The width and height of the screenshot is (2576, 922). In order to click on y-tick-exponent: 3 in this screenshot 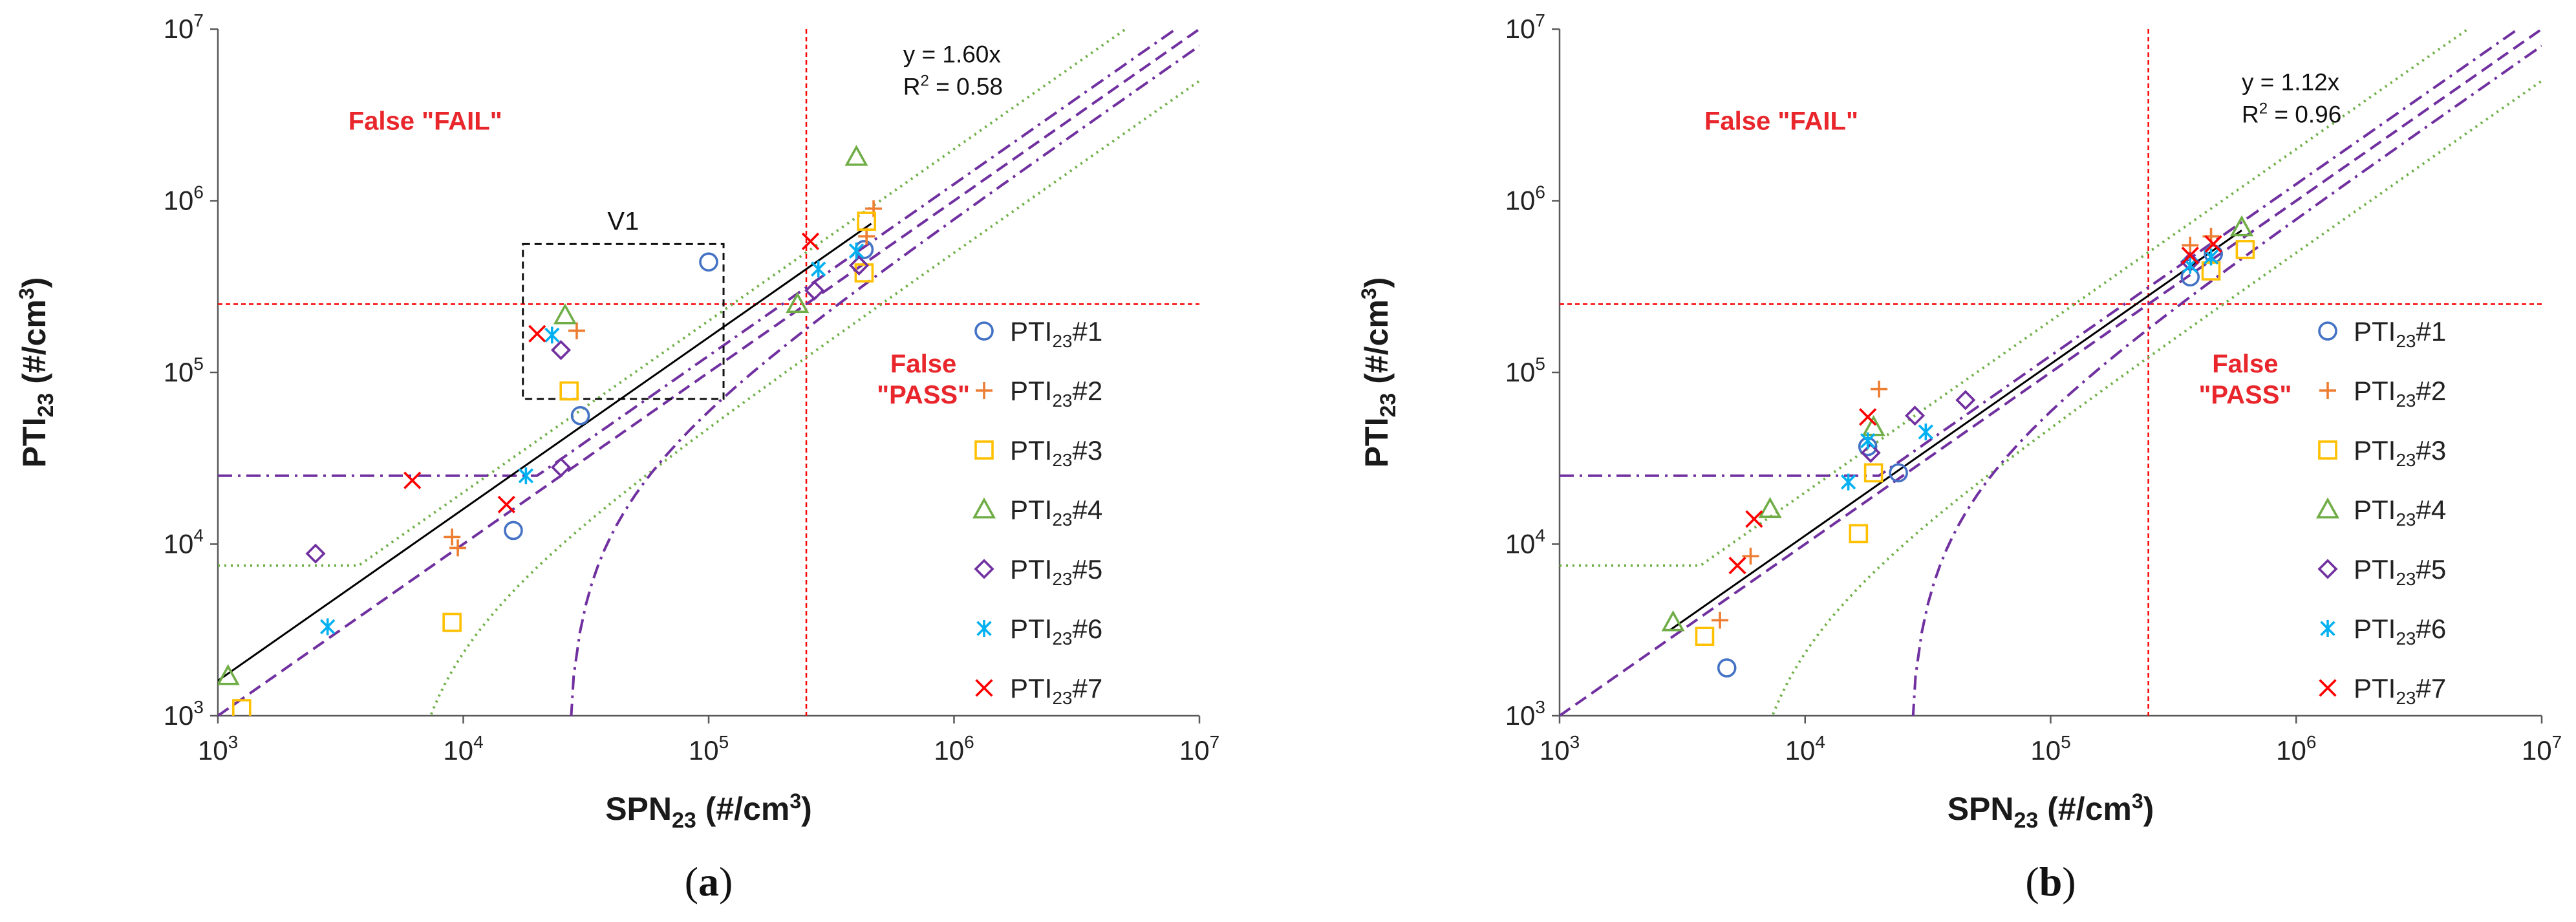, I will do `click(198, 707)`.